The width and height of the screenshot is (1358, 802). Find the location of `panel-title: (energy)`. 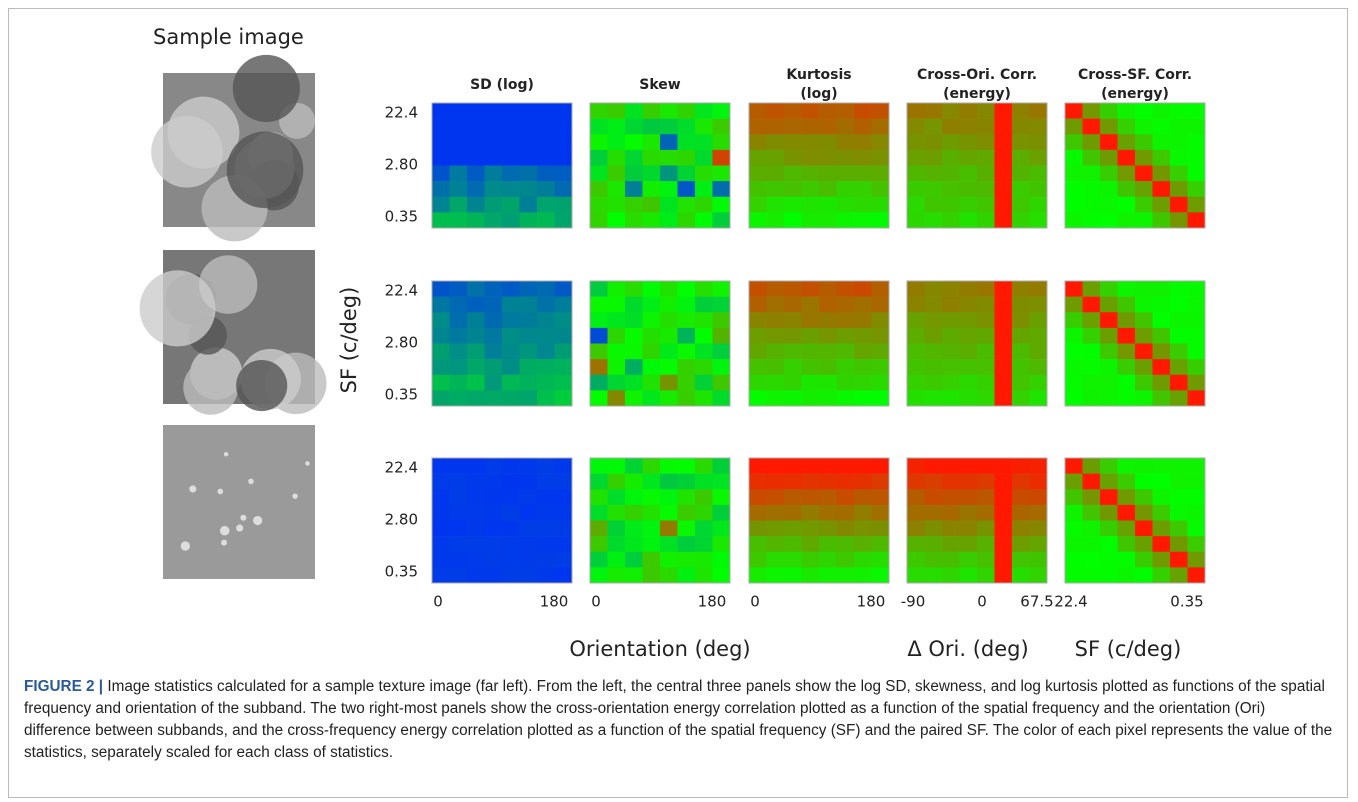

panel-title: (energy) is located at coordinates (1135, 94).